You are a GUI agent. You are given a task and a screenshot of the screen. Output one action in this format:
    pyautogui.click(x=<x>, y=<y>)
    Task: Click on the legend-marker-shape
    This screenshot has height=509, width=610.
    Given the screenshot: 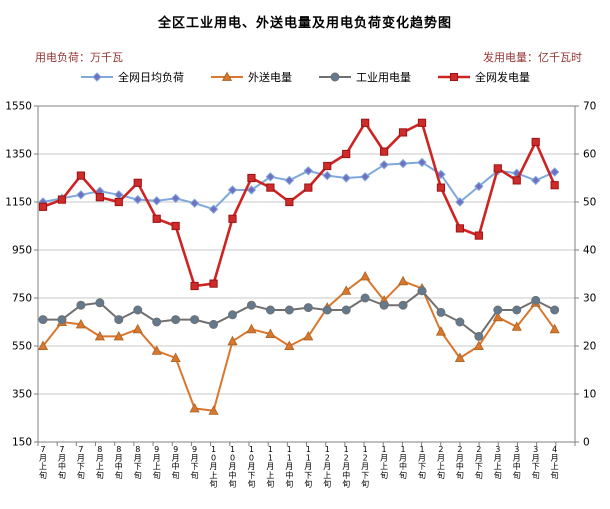 What is the action you would take?
    pyautogui.click(x=97, y=77)
    